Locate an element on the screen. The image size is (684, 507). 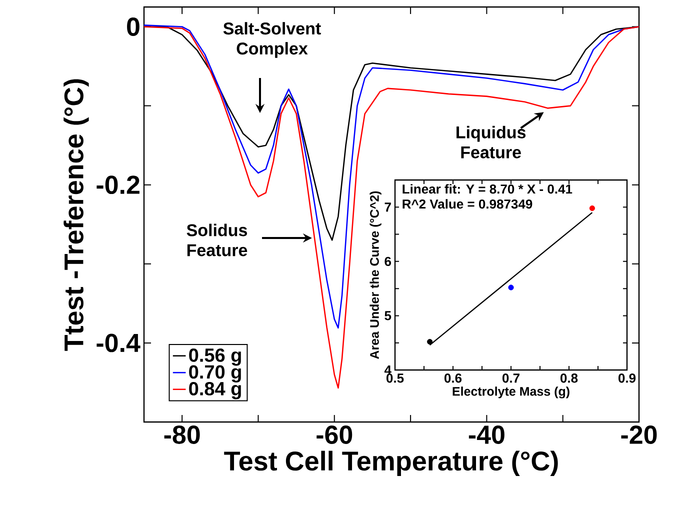
x-tick-label: -20 is located at coordinates (639, 435).